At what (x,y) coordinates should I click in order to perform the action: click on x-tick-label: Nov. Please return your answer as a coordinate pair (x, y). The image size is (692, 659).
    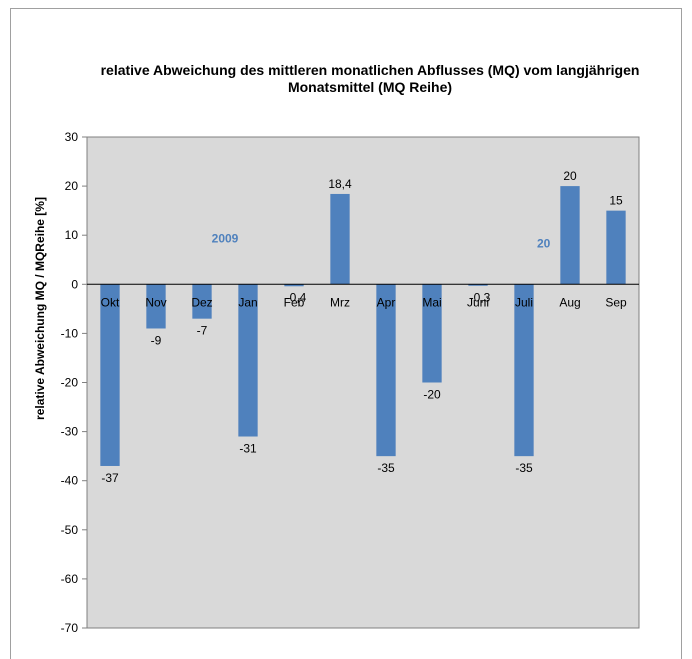
    Looking at the image, I should click on (155, 302).